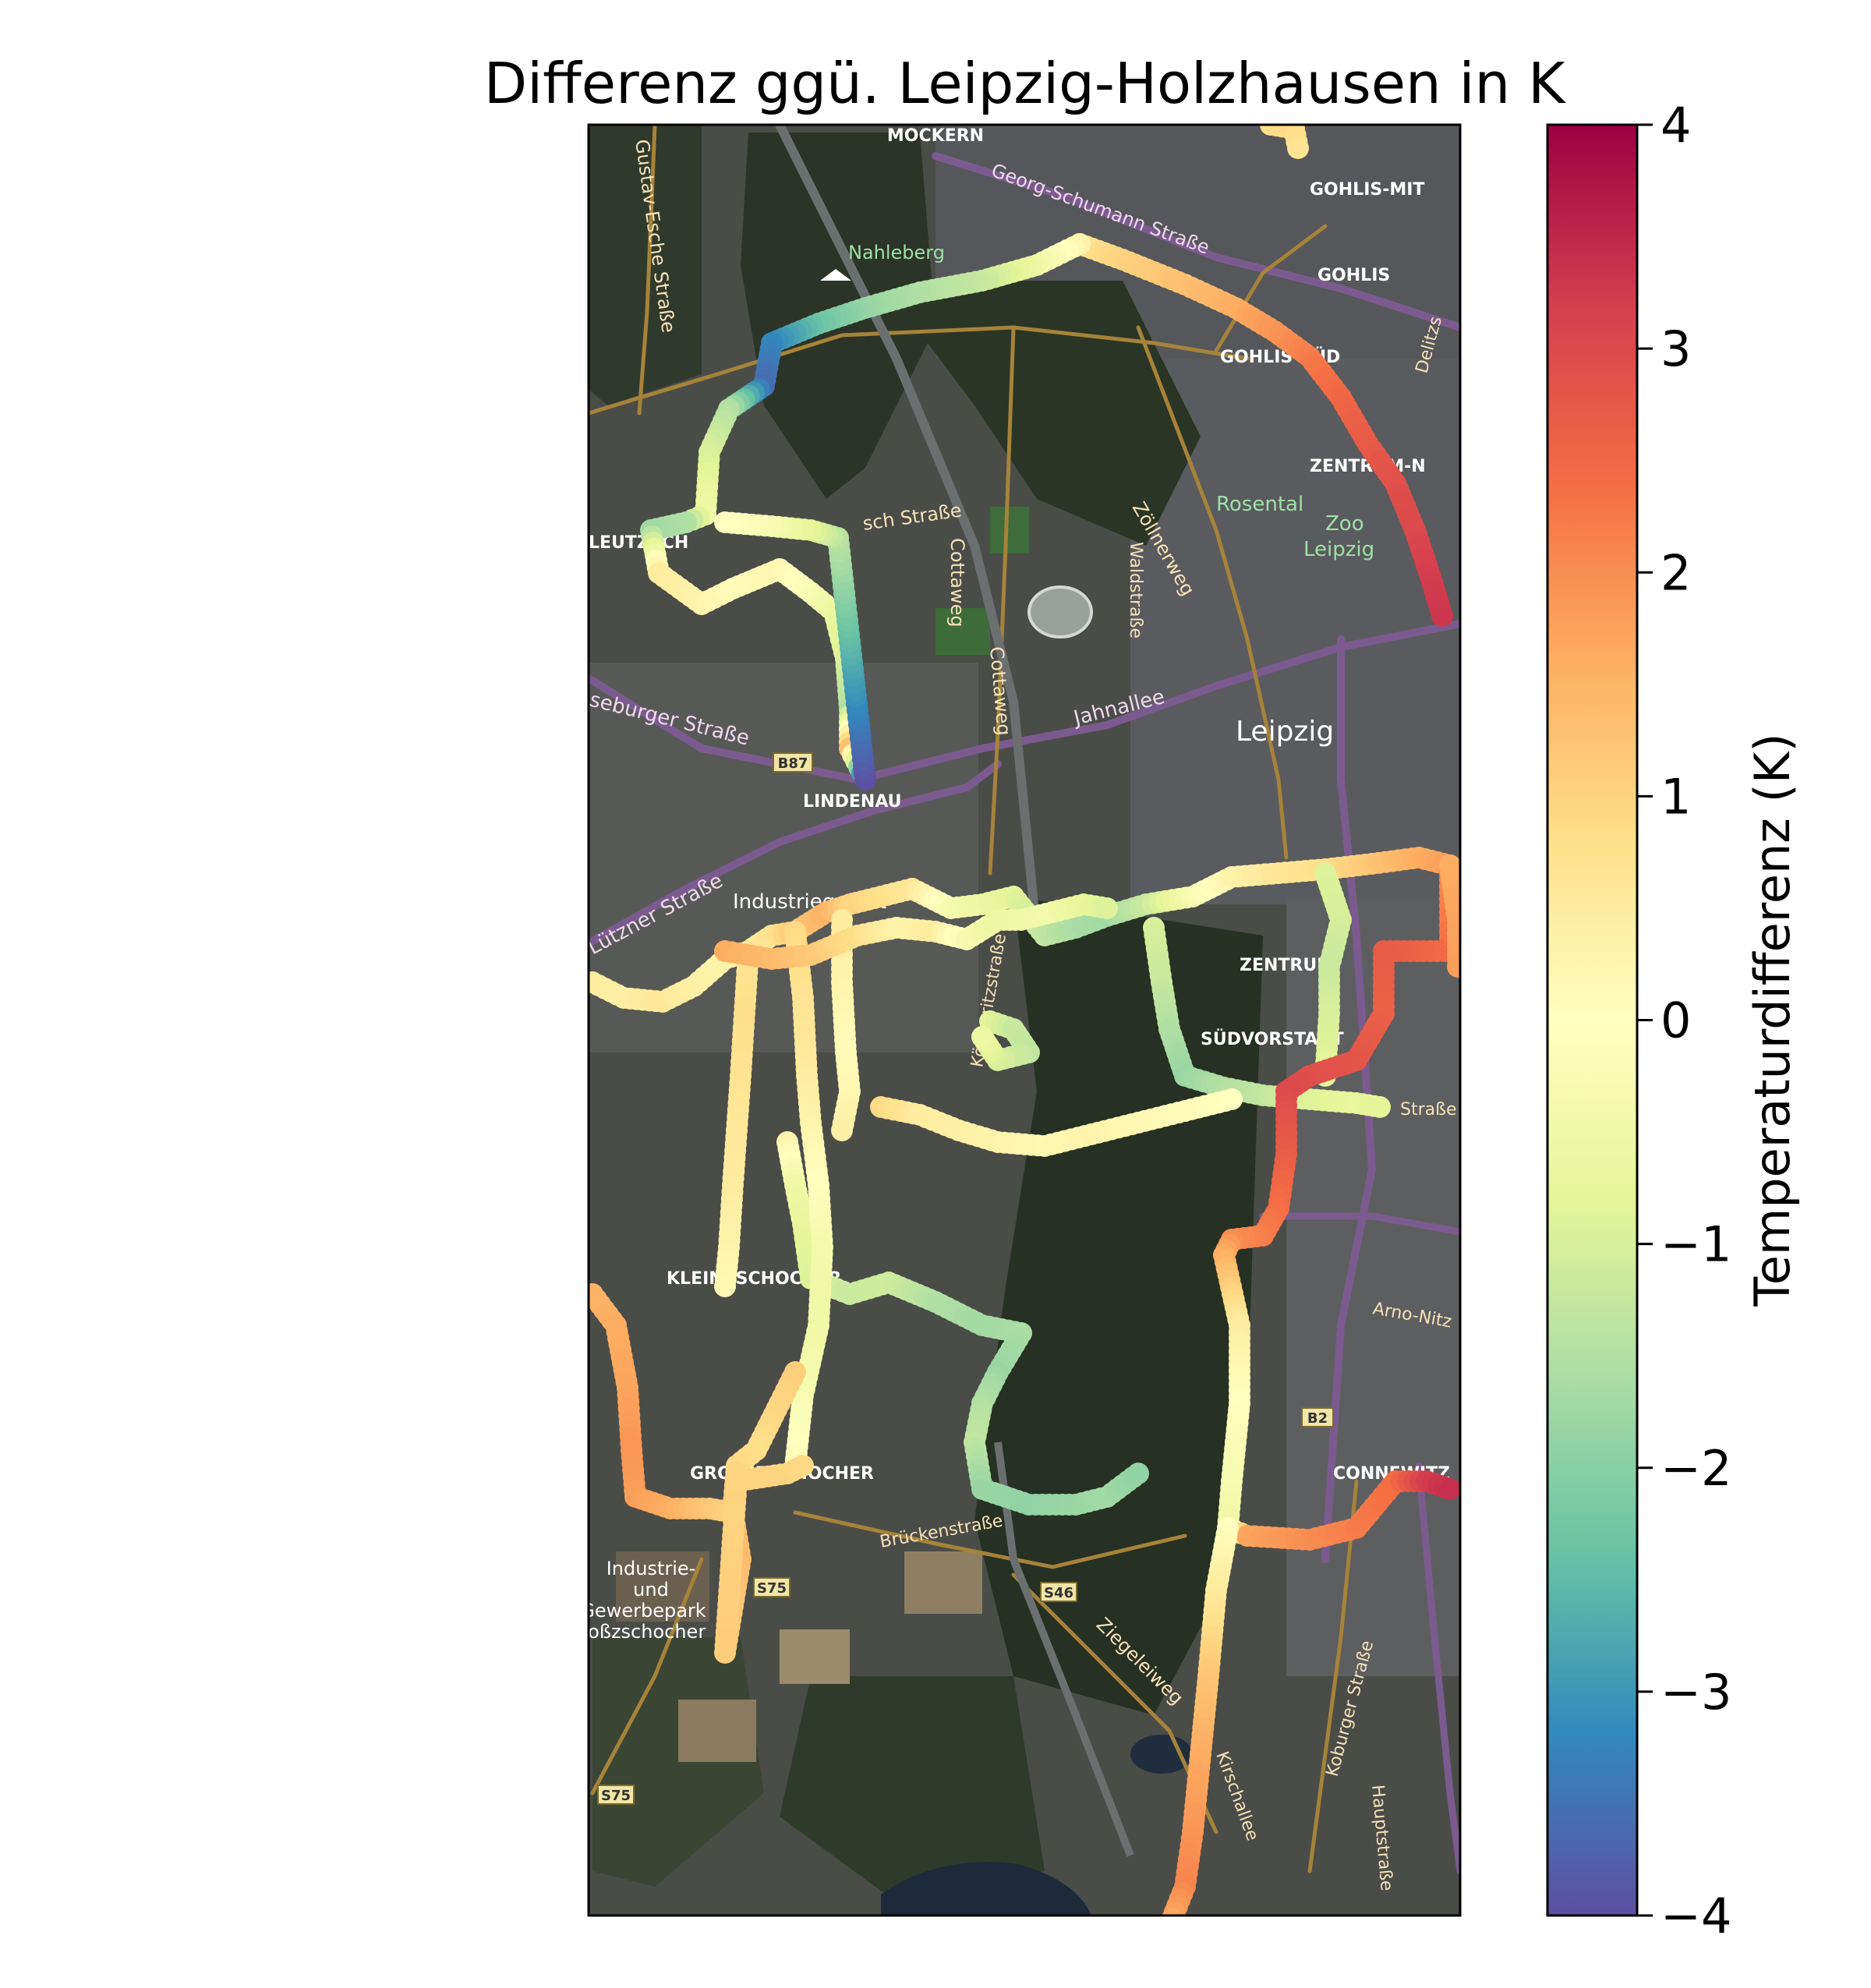 The width and height of the screenshot is (1871, 1988). What do you see at coordinates (1344, 524) in the screenshot?
I see `label-zoo: Zoo` at bounding box center [1344, 524].